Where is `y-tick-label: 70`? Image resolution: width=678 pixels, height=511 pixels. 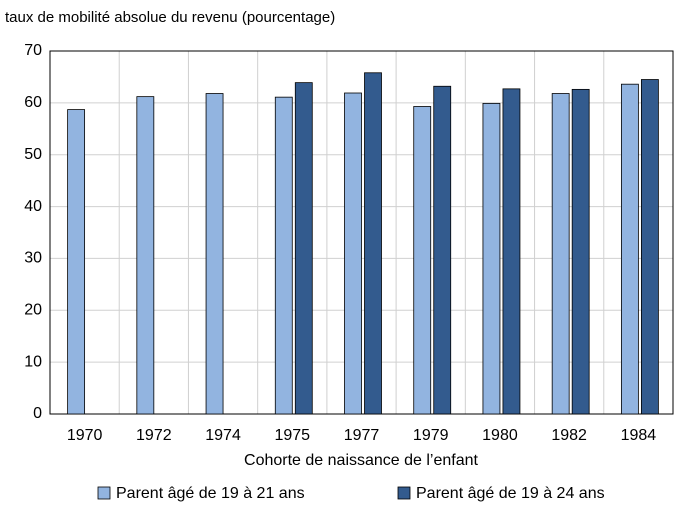
y-tick-label: 70 is located at coordinates (33, 50).